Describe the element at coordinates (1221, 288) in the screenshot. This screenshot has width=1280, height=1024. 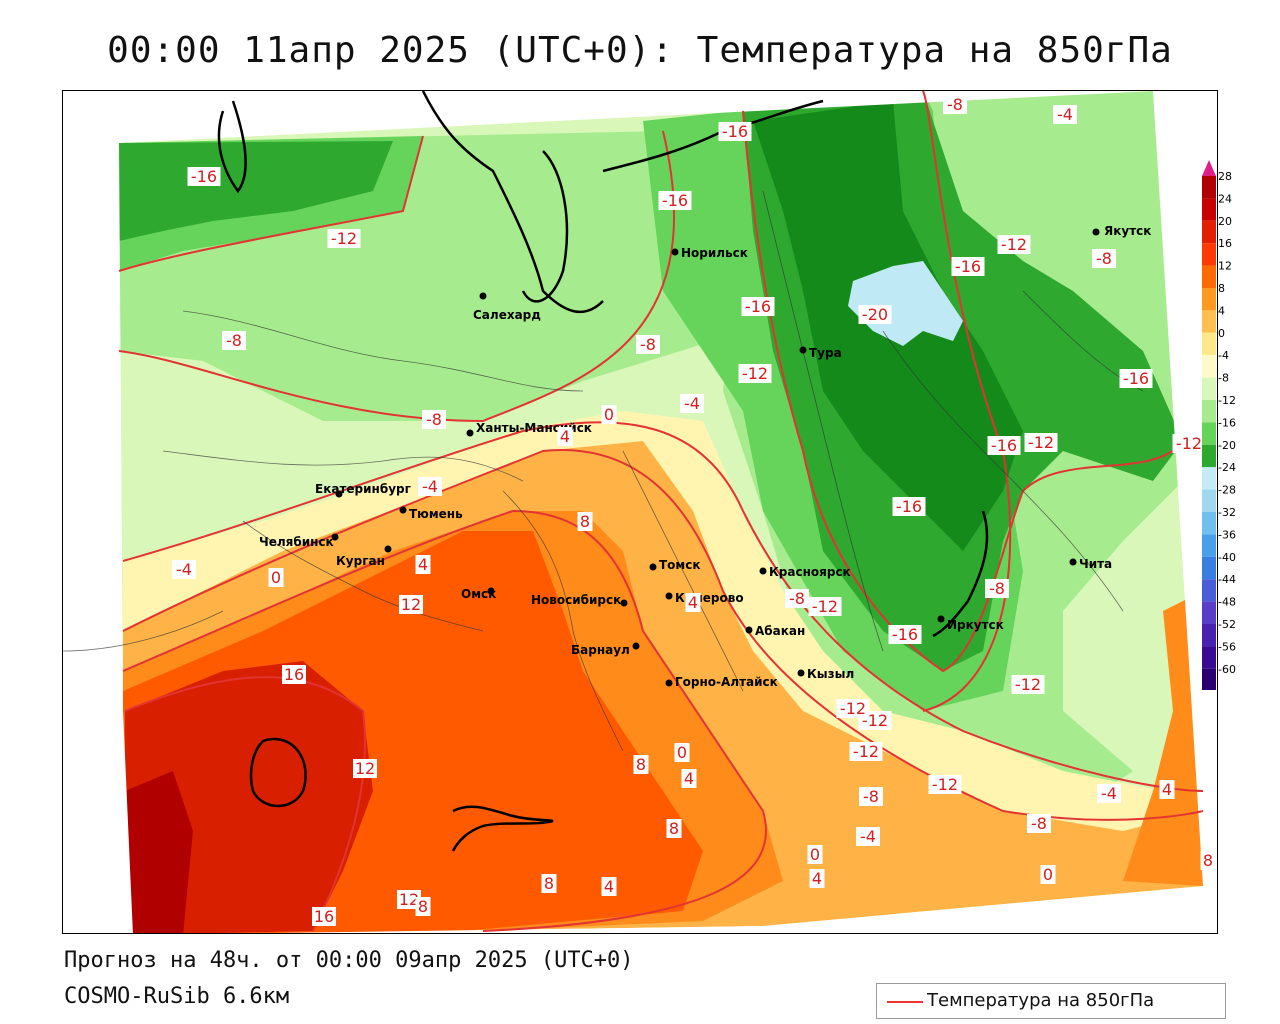
I see `scale-tick-label: 8` at that location.